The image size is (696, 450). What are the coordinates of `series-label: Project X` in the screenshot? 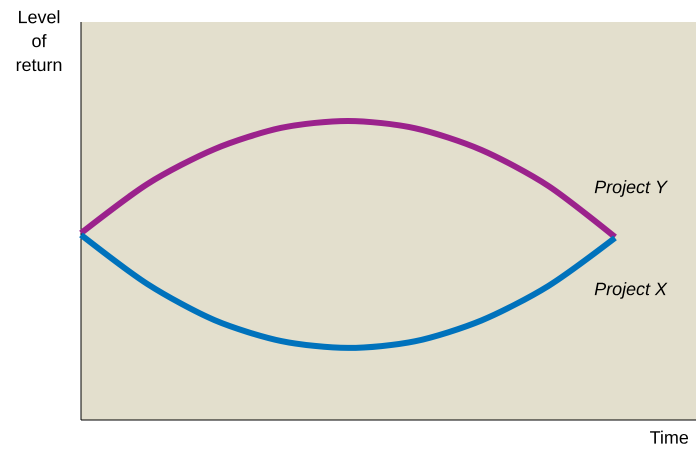 It's located at (631, 290).